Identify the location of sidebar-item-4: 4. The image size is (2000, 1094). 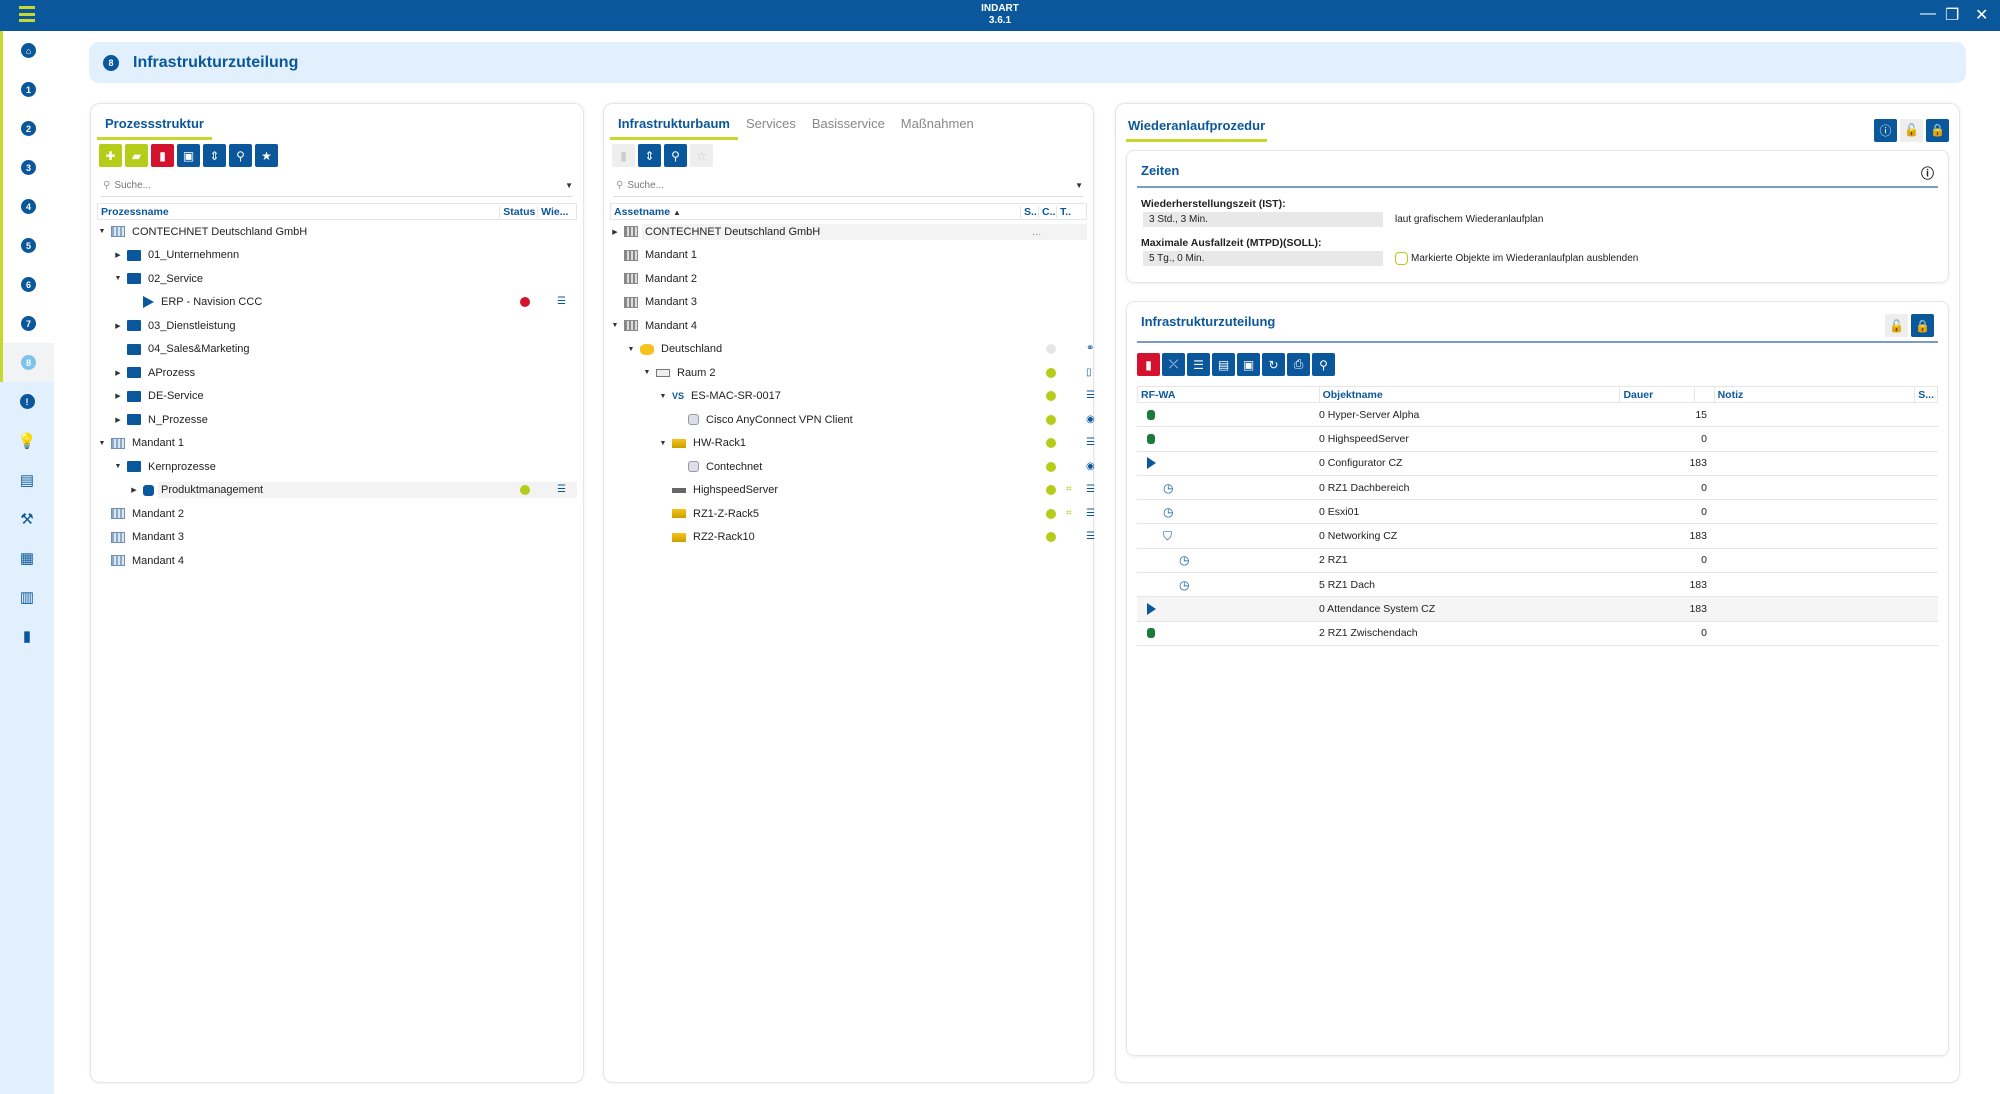
(27, 206).